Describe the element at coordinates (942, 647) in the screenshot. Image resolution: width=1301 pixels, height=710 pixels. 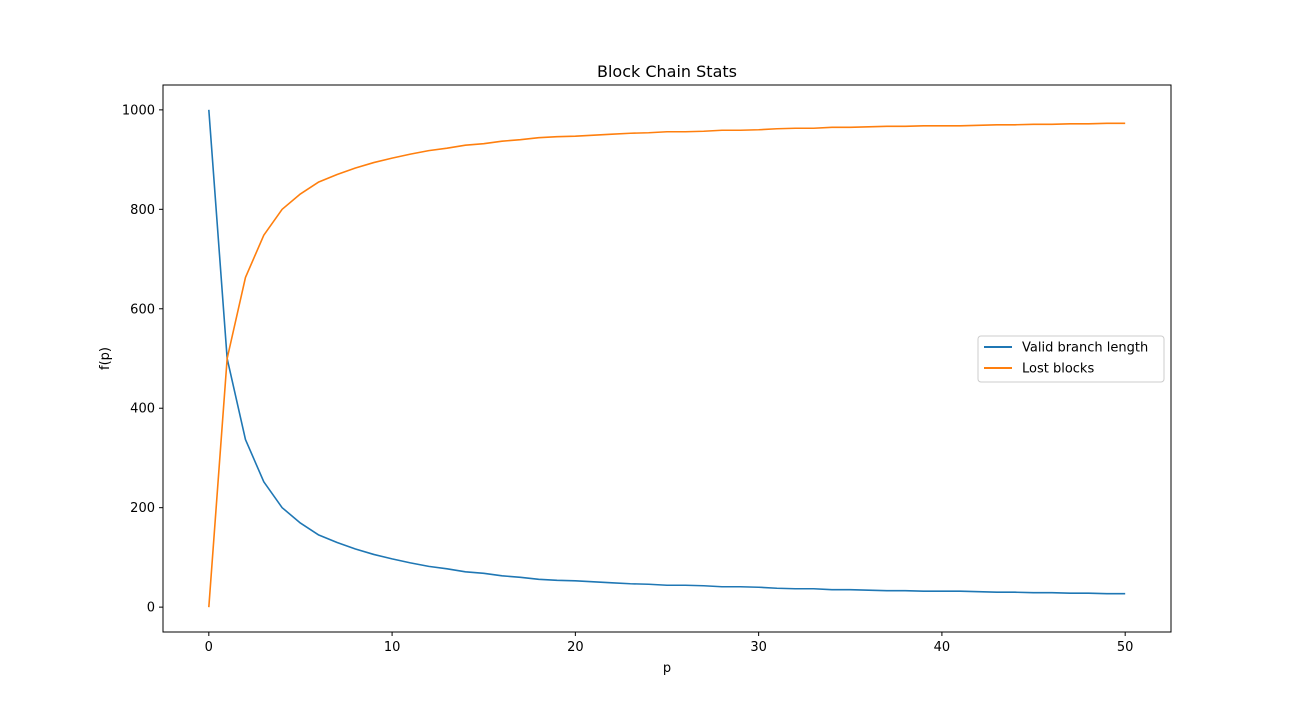
I see `x-tick-label: 40` at that location.